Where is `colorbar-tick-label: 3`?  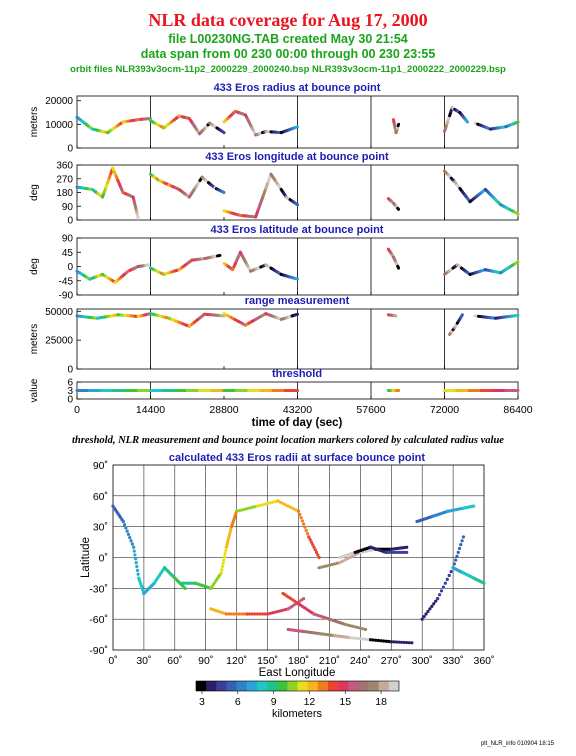
colorbar-tick-label: 3 is located at coordinates (202, 702).